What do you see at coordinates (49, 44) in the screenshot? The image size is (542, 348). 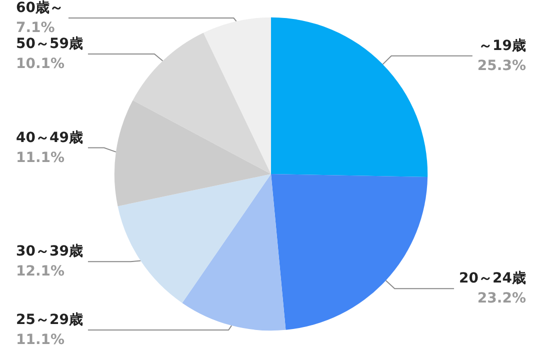 I see `slice-label: 50～59歳` at bounding box center [49, 44].